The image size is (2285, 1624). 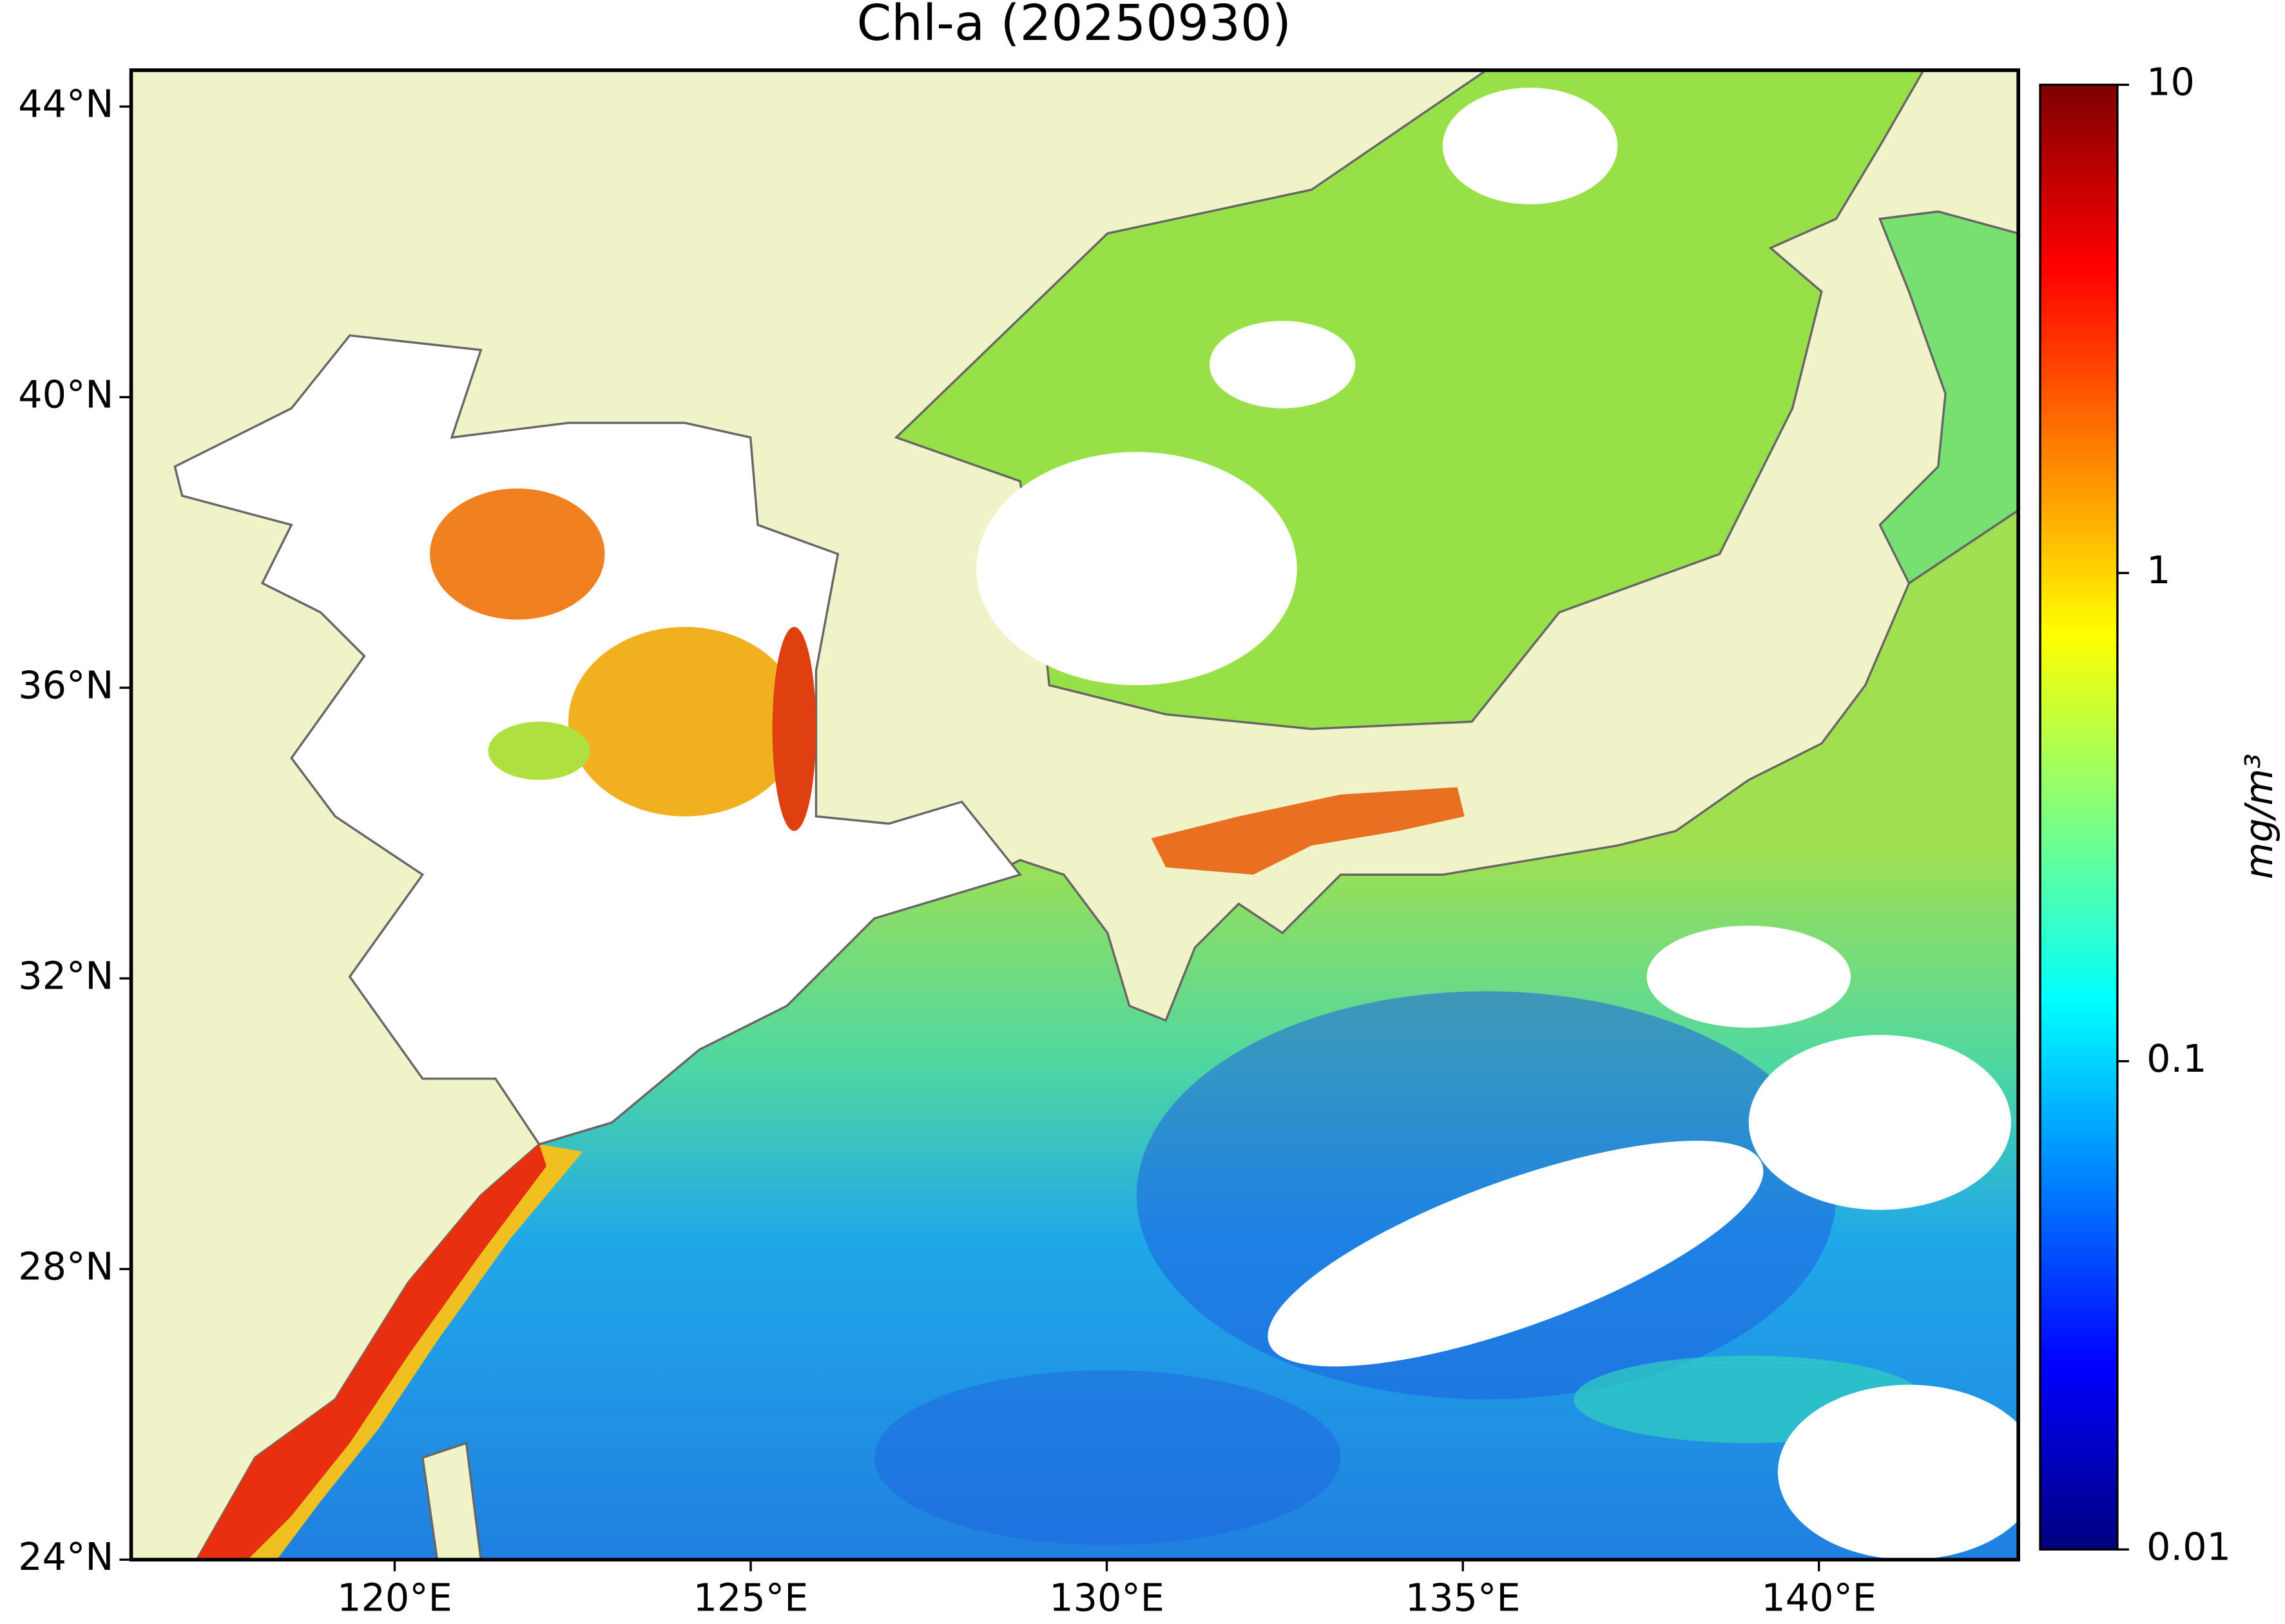 I want to click on x-tick-label: 140°E, so click(x=1818, y=1598).